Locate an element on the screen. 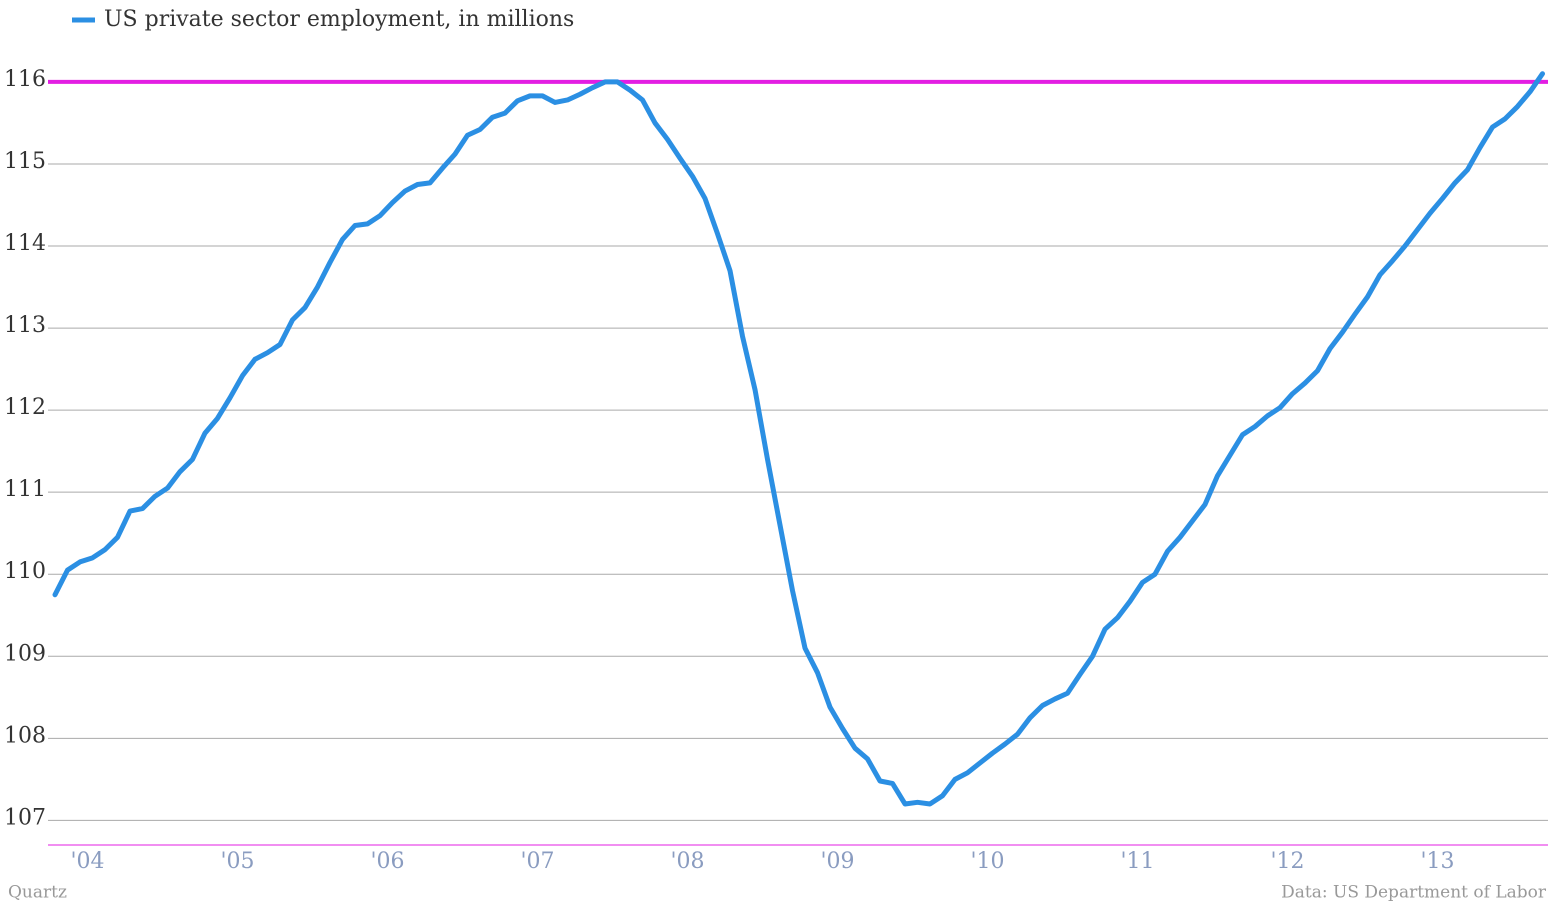  y-tick-label: 109 is located at coordinates (25, 653).